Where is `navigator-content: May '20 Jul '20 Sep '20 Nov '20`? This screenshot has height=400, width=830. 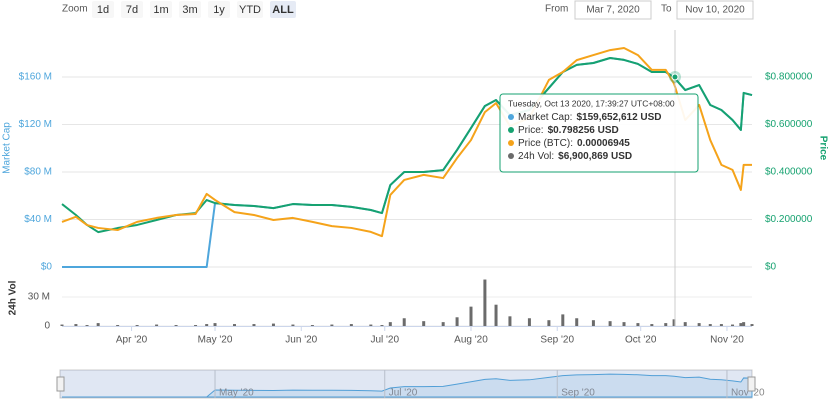
navigator-content: May '20 Jul '20 Sep '20 Nov '20 is located at coordinates (413, 384).